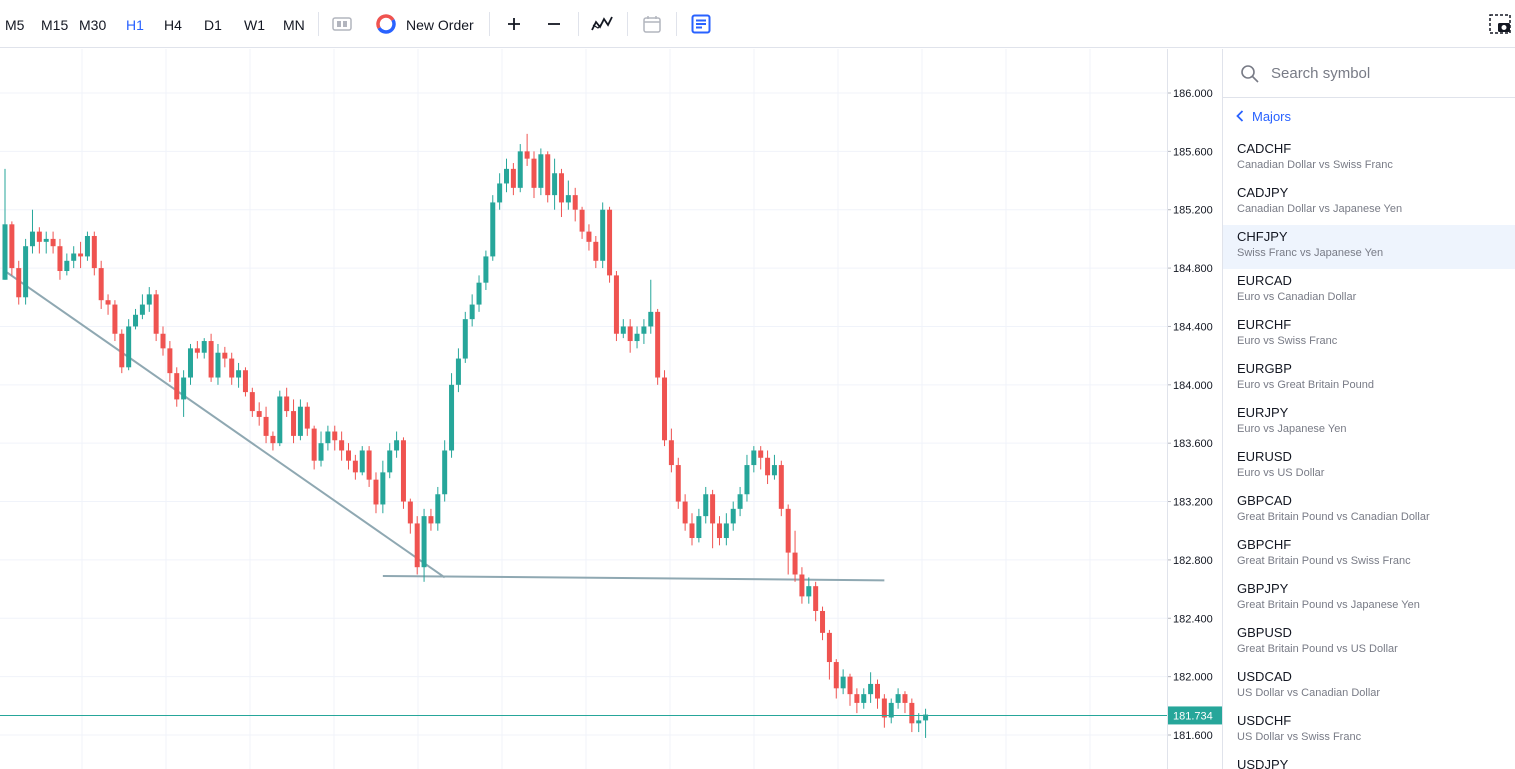 The height and width of the screenshot is (769, 1515). What do you see at coordinates (1369, 247) in the screenshot?
I see `symbol-item-chfjpy: CHFJPY Swiss Franc vs Japanese Yen` at bounding box center [1369, 247].